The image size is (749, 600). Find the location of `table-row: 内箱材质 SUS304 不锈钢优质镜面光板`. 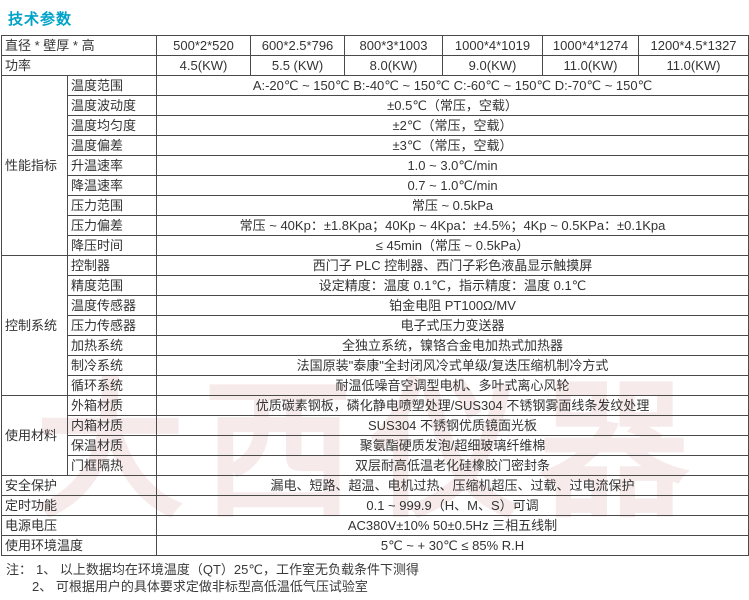

table-row: 内箱材质 SUS304 不锈钢优质镜面光板 is located at coordinates (375, 425).